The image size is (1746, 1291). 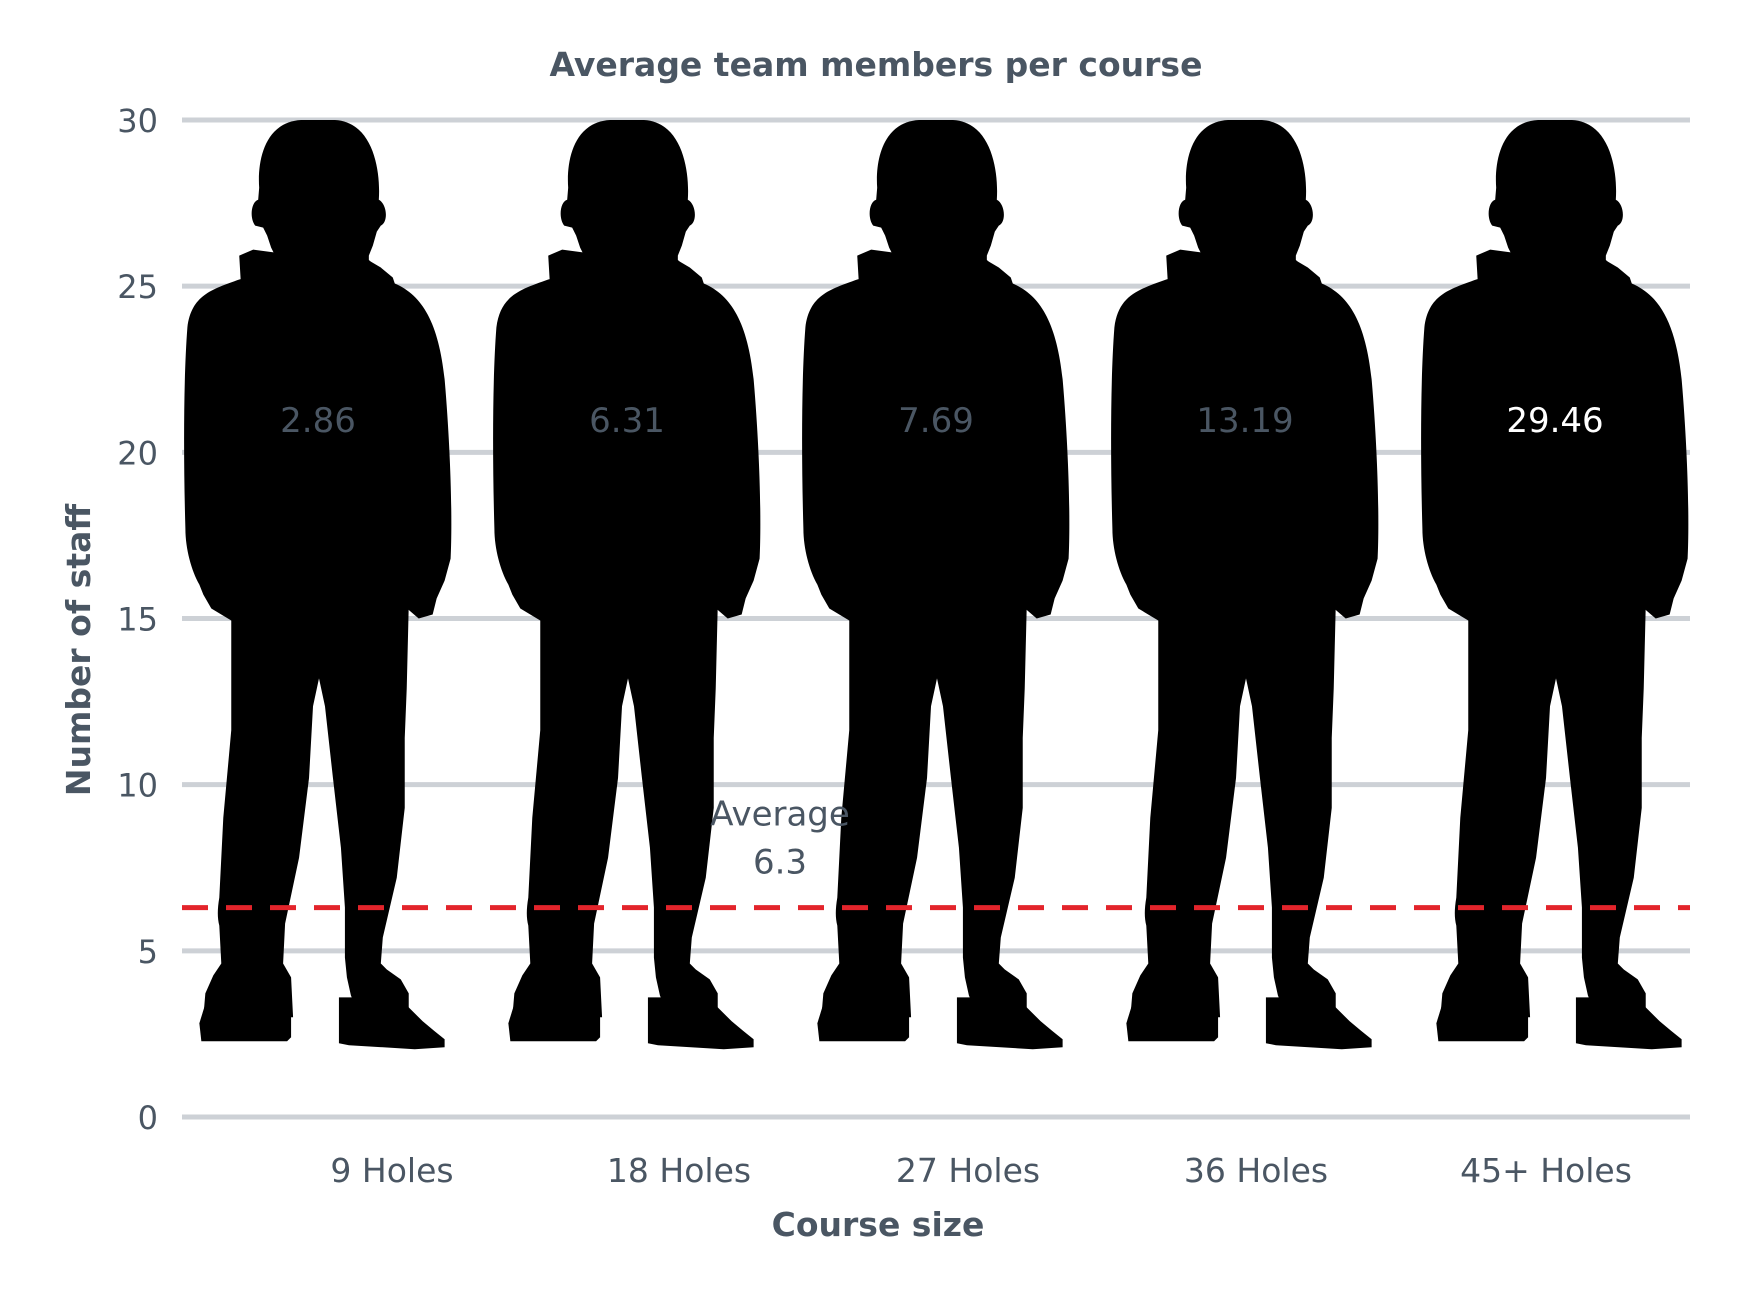 What do you see at coordinates (1256, 1170) in the screenshot?
I see `category-label: 36 Holes` at bounding box center [1256, 1170].